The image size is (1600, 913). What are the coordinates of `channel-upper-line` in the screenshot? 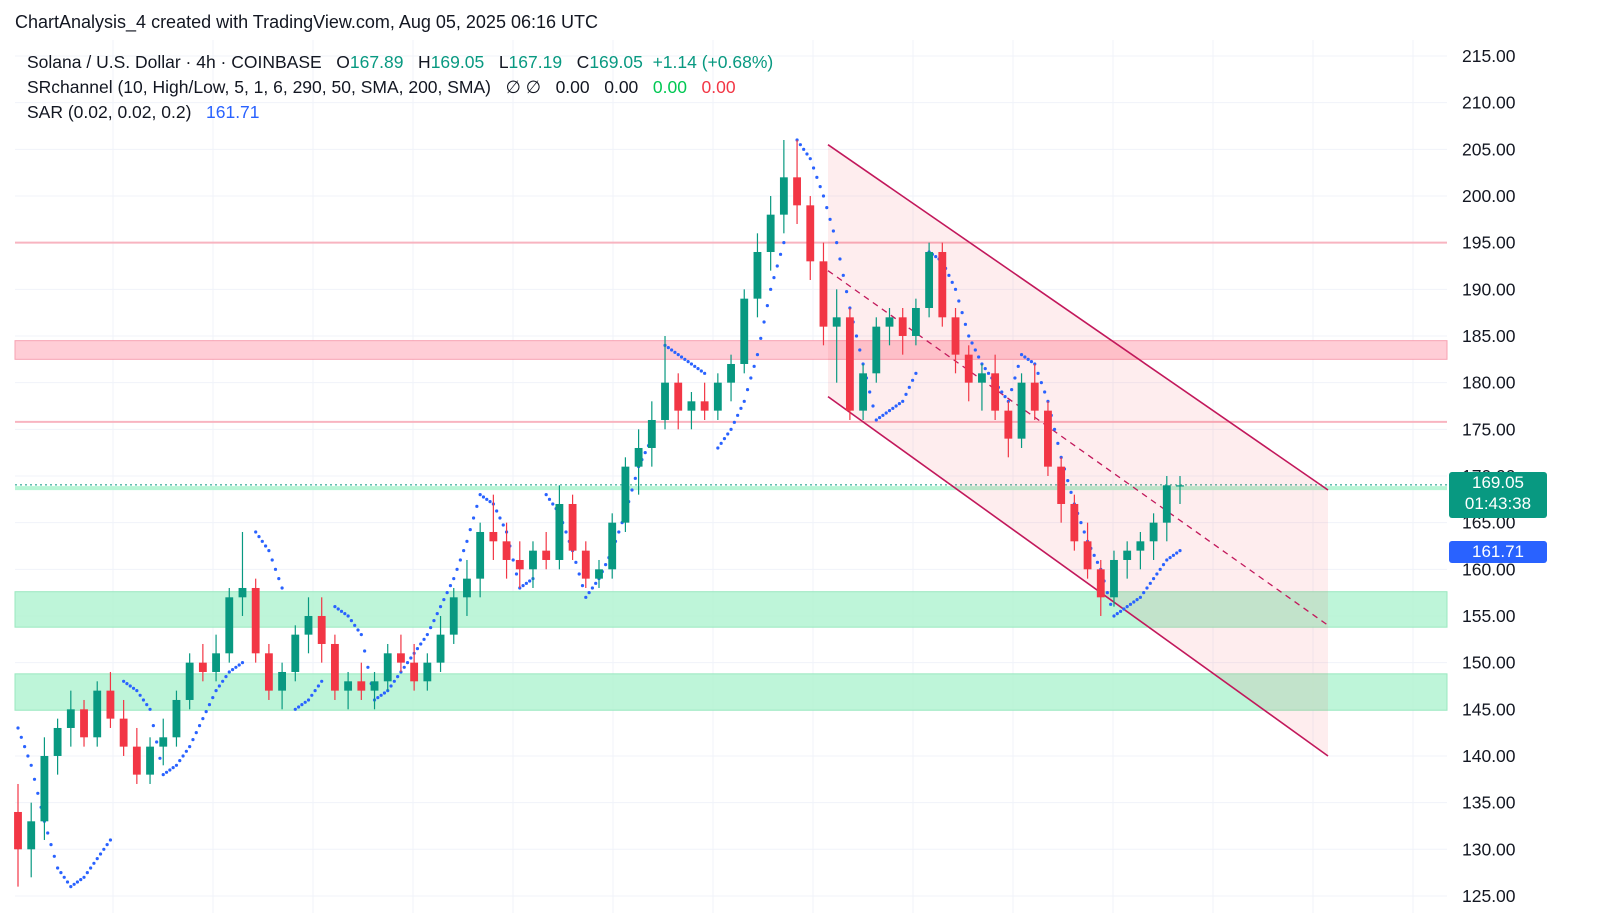 It's located at (1078, 317).